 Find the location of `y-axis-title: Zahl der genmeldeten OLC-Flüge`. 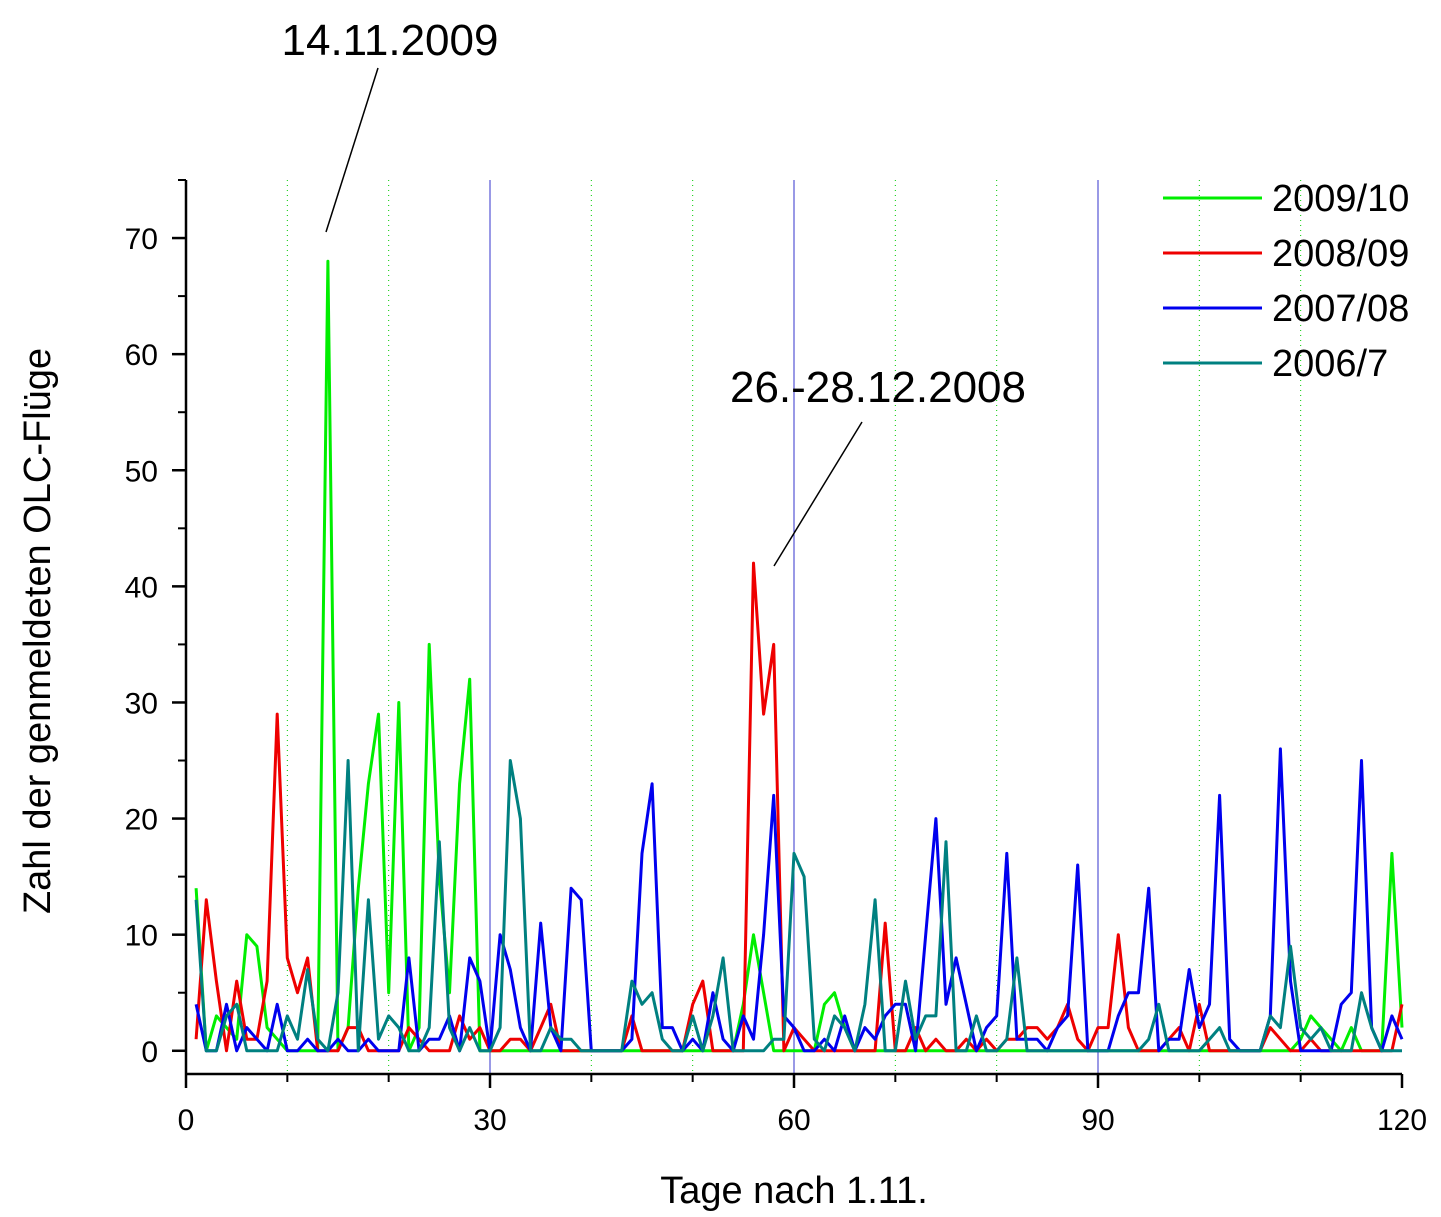

y-axis-title: Zahl der genmeldeten OLC-Flüge is located at coordinates (38, 631).